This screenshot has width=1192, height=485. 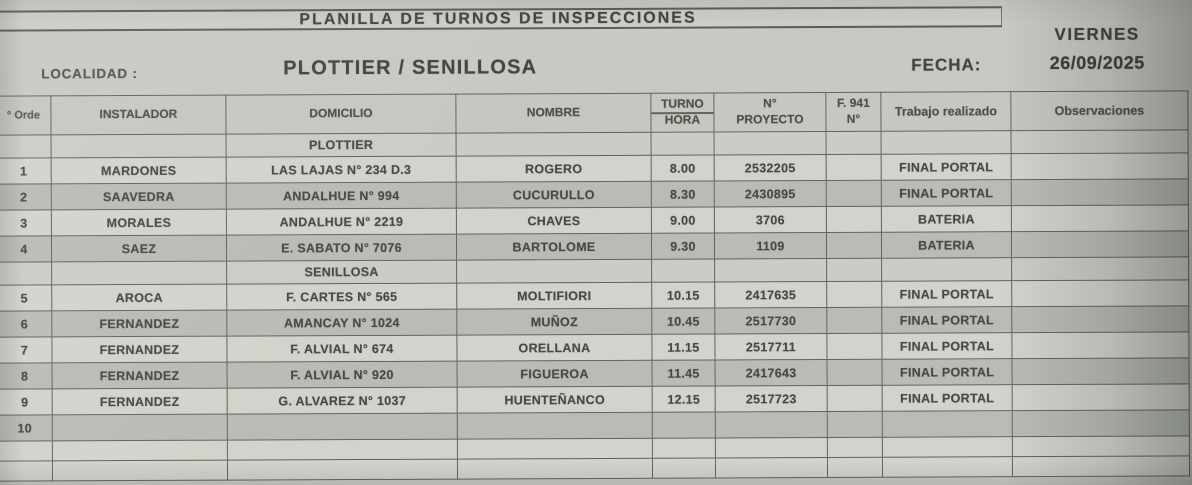 What do you see at coordinates (554, 348) in the screenshot?
I see `table-cell: ORELLANA` at bounding box center [554, 348].